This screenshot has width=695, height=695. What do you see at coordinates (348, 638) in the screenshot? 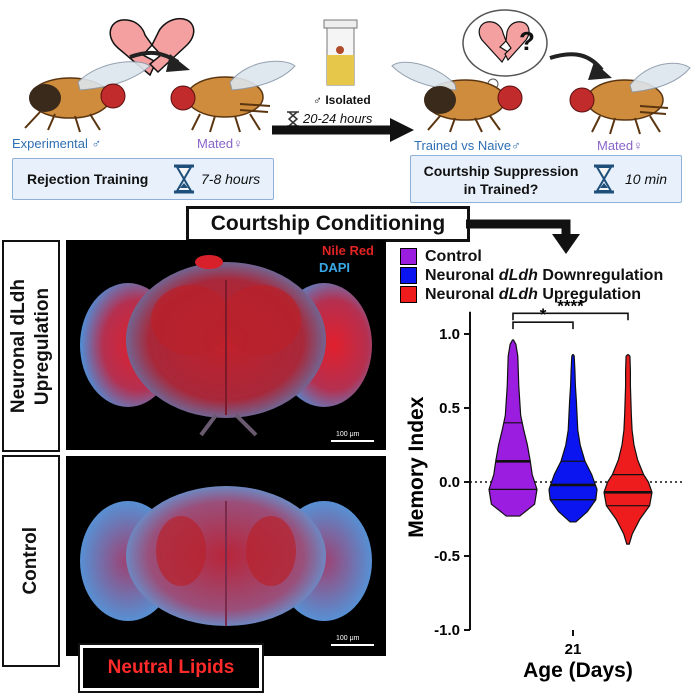
I see `scale-bar-label-lower: 100 μm` at bounding box center [348, 638].